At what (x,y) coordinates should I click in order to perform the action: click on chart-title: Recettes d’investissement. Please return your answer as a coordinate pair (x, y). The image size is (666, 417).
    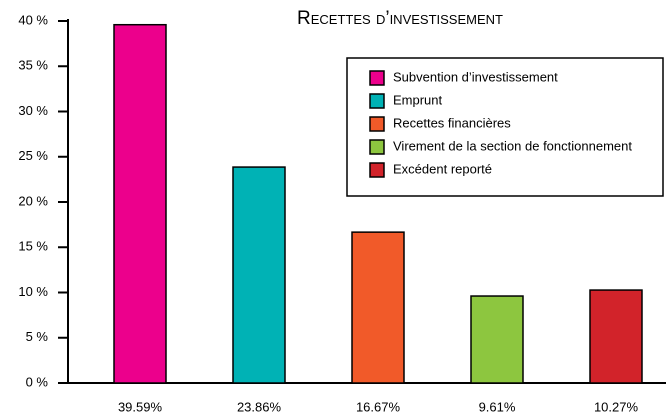
    Looking at the image, I should click on (400, 18).